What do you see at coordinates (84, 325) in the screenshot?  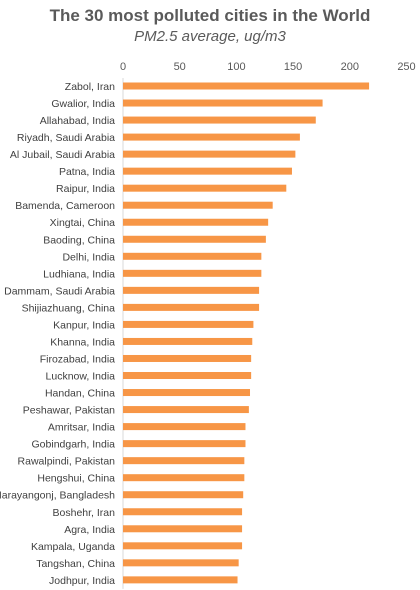 I see `category-label: Kanpur, India` at bounding box center [84, 325].